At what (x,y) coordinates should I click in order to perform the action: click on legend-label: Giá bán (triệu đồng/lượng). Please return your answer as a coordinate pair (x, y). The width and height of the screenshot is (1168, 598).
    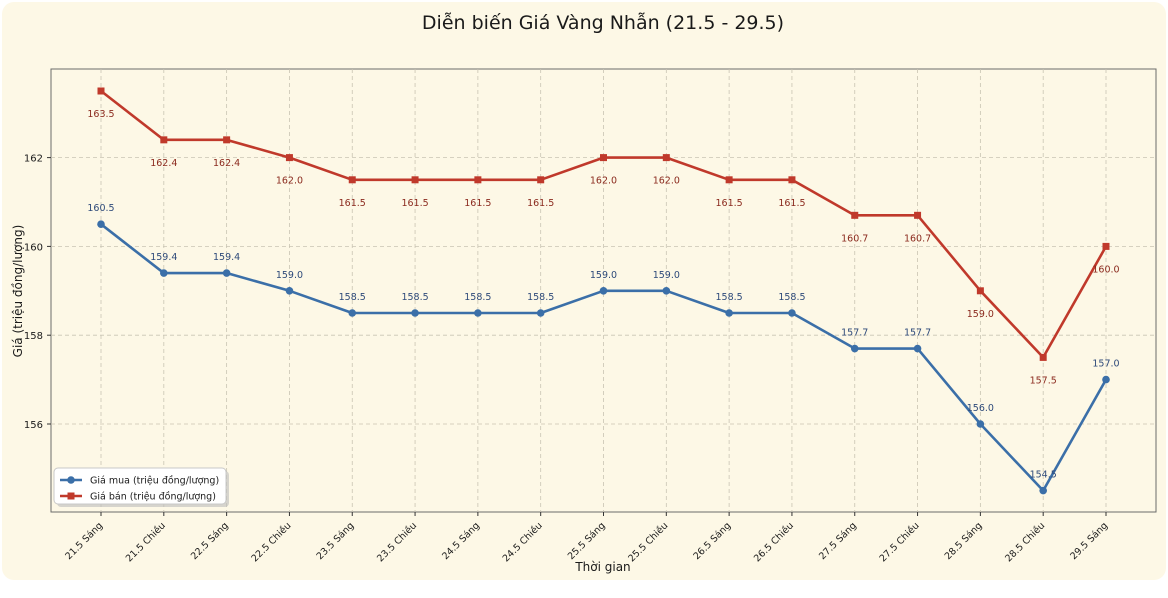
    Looking at the image, I should click on (153, 497).